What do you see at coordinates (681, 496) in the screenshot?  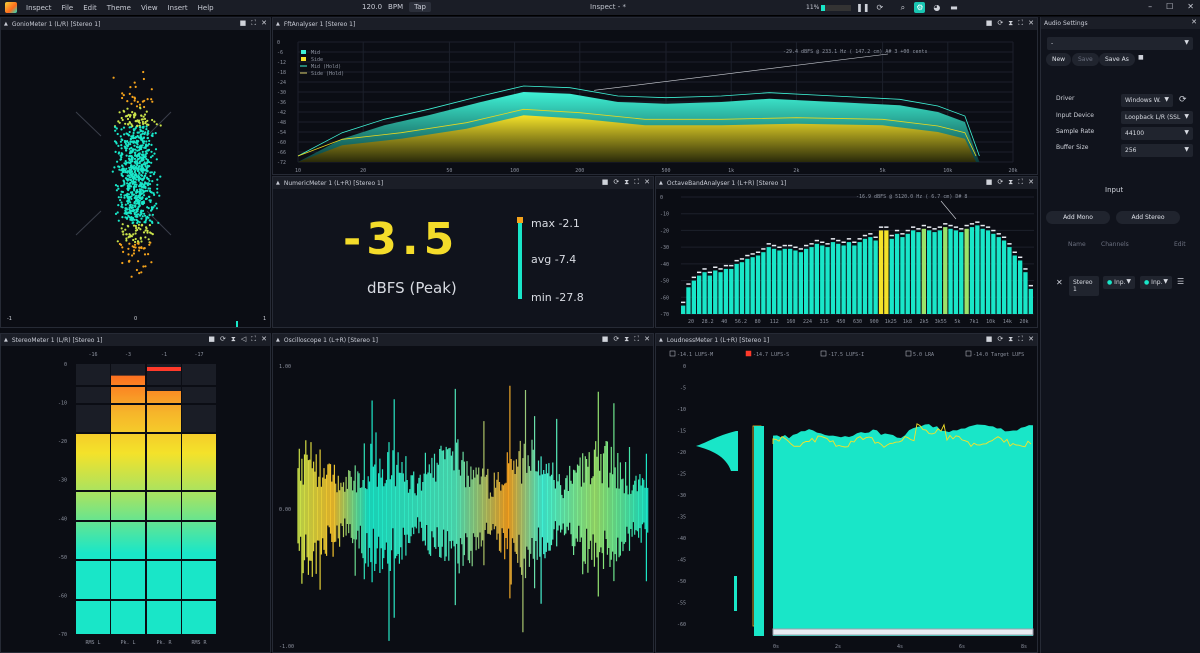 I see `y-tick-label: -30` at bounding box center [681, 496].